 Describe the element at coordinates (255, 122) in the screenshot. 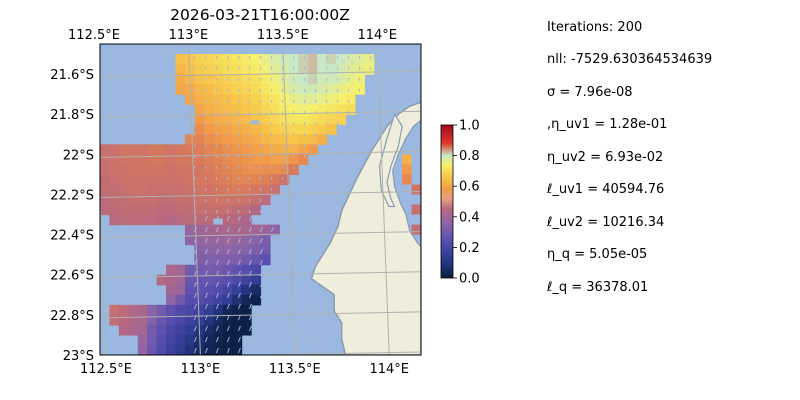

I see `water-patch` at that location.